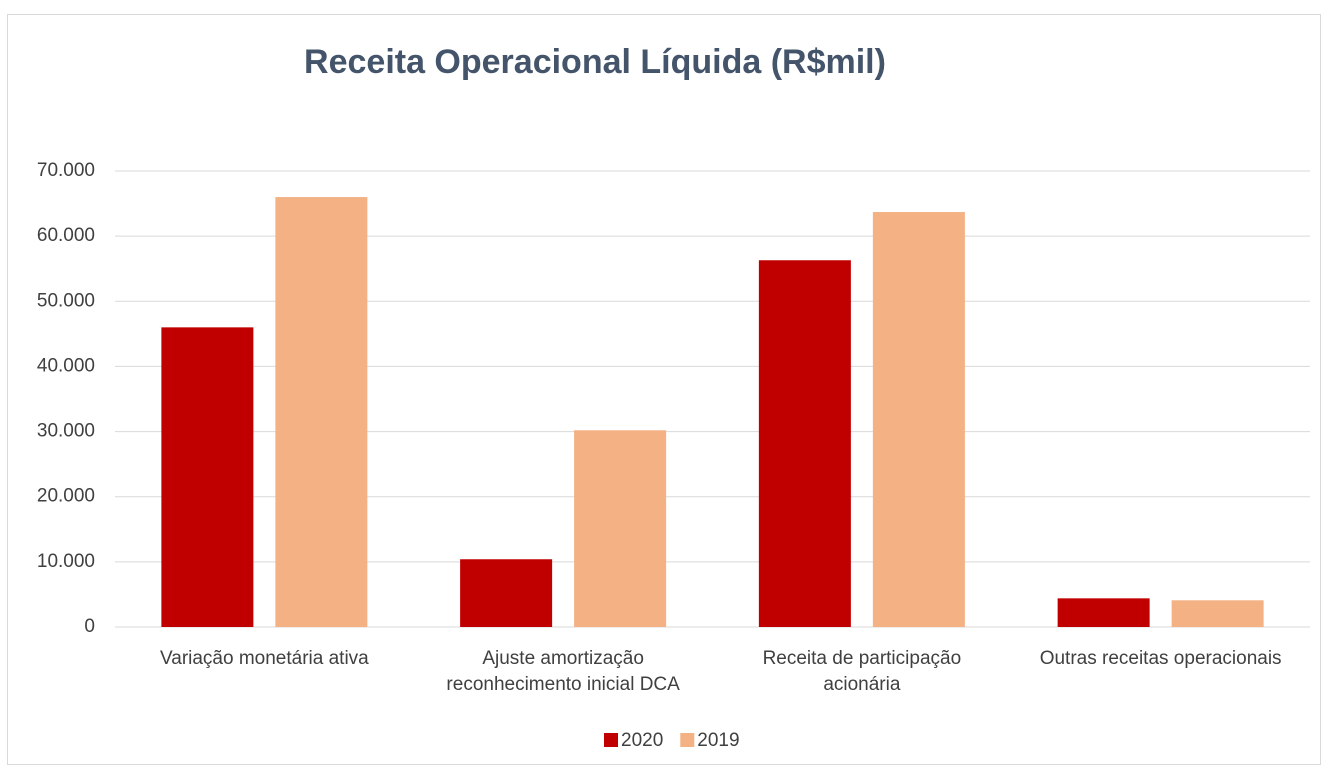 The width and height of the screenshot is (1329, 772). Describe the element at coordinates (66, 561) in the screenshot. I see `y-tick-label: 10.000` at that location.